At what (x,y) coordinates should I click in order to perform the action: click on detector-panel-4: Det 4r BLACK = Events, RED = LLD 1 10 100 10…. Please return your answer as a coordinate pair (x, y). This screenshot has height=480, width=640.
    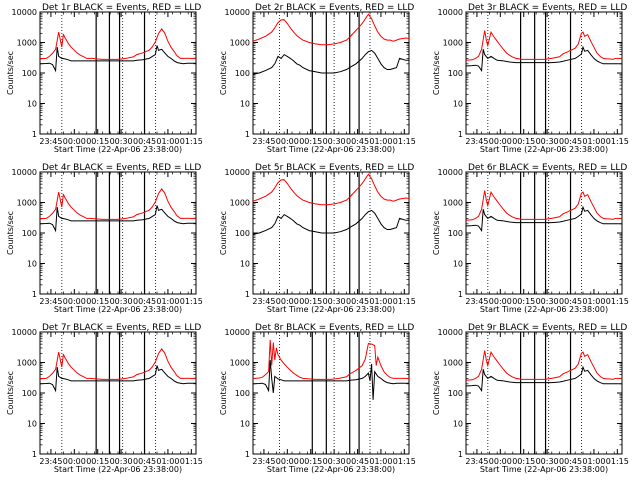
    Looking at the image, I should click on (104, 238).